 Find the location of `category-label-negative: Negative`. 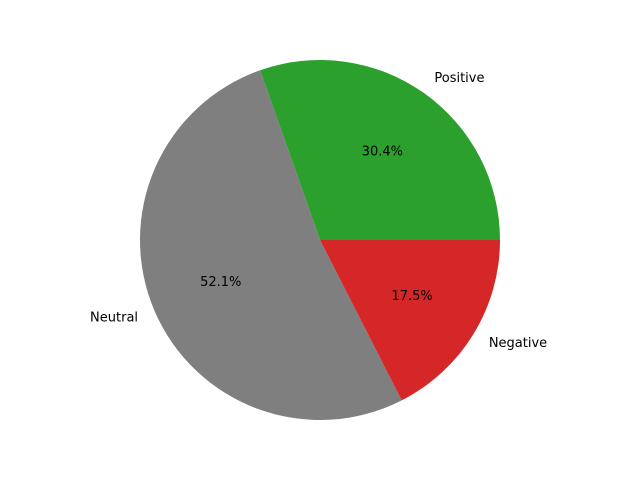

category-label-negative: Negative is located at coordinates (518, 343).